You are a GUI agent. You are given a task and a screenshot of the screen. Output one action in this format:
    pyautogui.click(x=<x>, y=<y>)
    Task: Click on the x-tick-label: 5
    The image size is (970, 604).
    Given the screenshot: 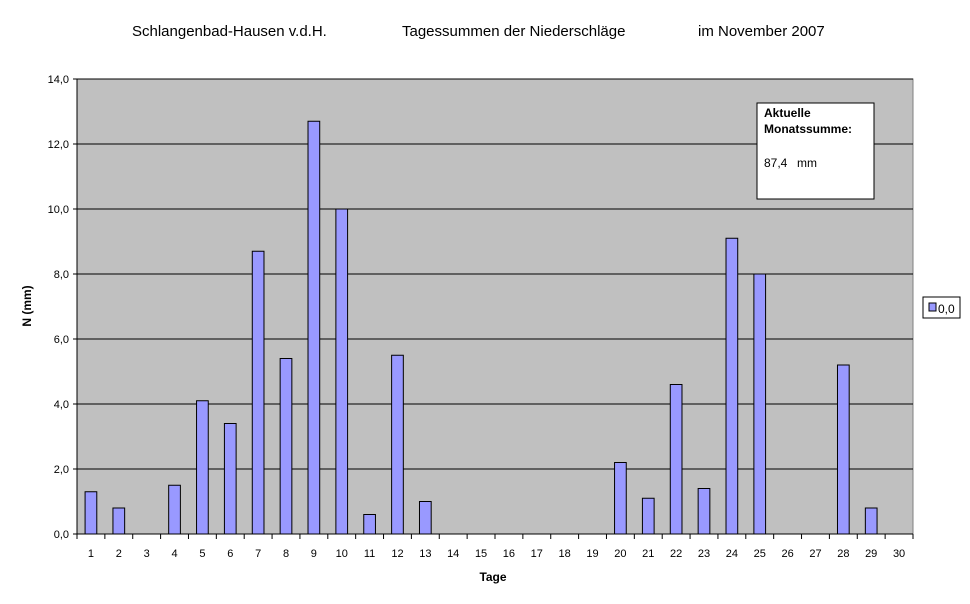 What is the action you would take?
    pyautogui.click(x=202, y=554)
    